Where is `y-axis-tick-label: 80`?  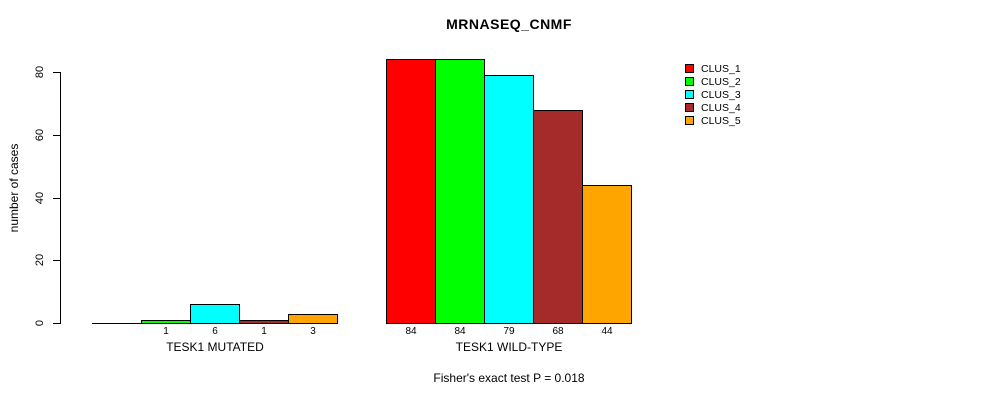
y-axis-tick-label: 80 is located at coordinates (40, 72).